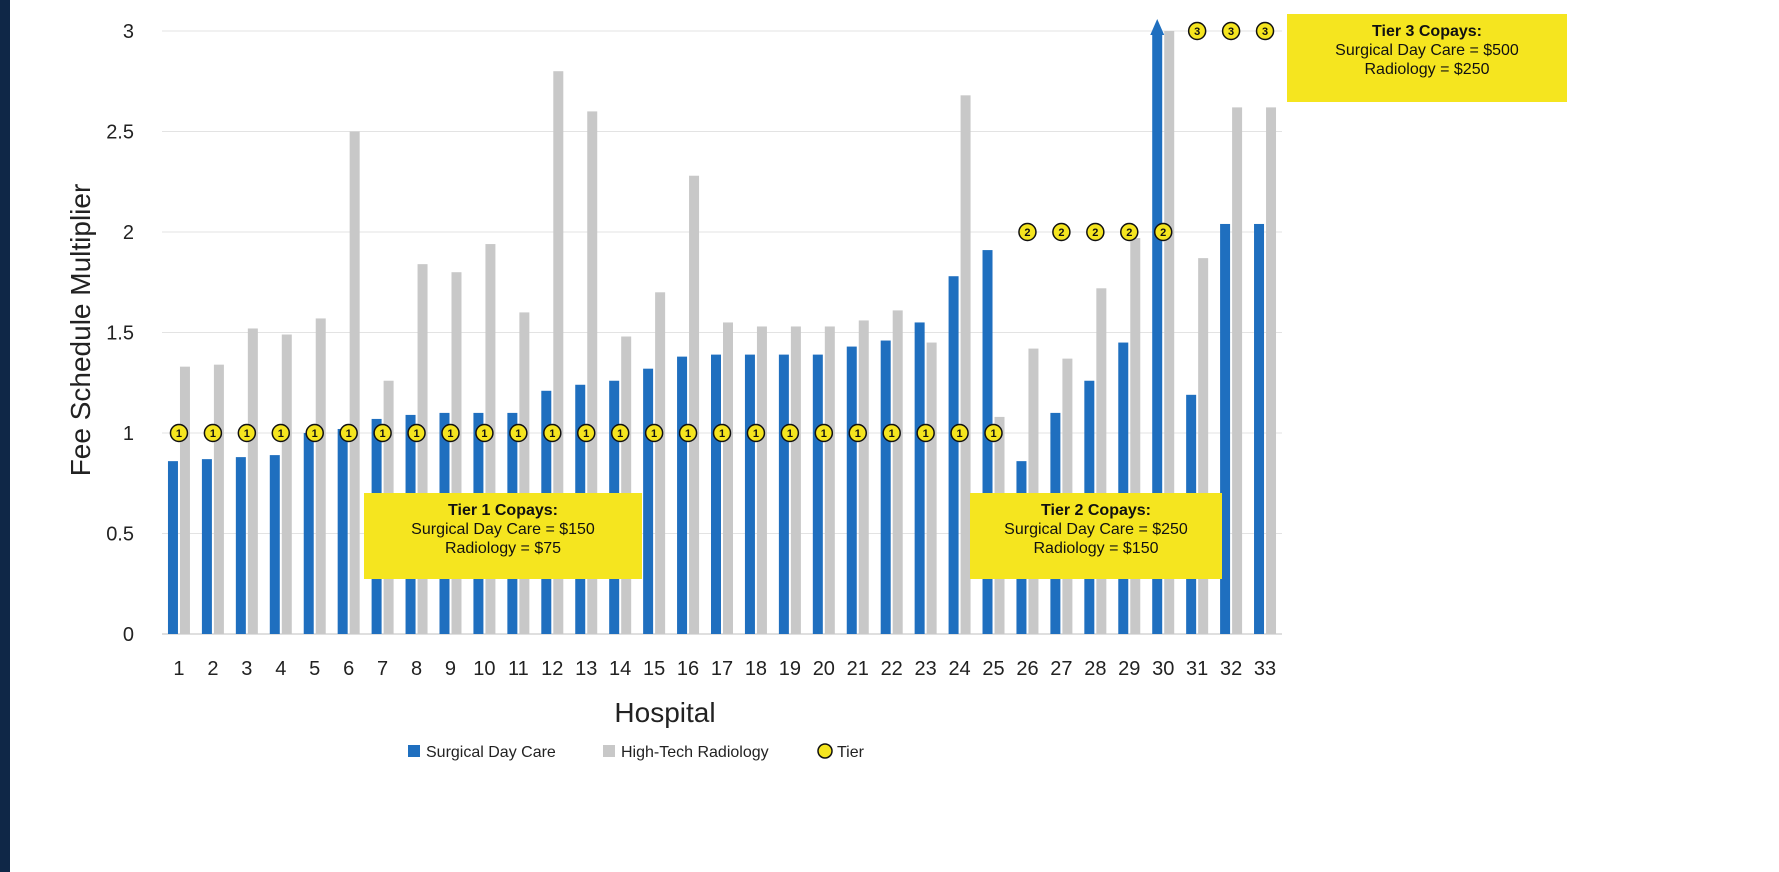  Describe the element at coordinates (552, 669) in the screenshot. I see `x-tick-label: 12` at that location.